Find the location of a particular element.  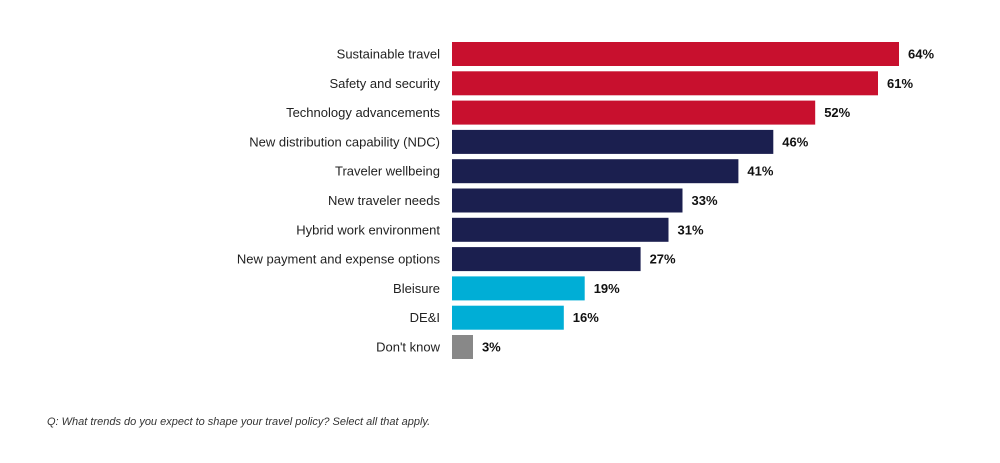

value-label-traveler-wellbeing: 41% is located at coordinates (760, 171).